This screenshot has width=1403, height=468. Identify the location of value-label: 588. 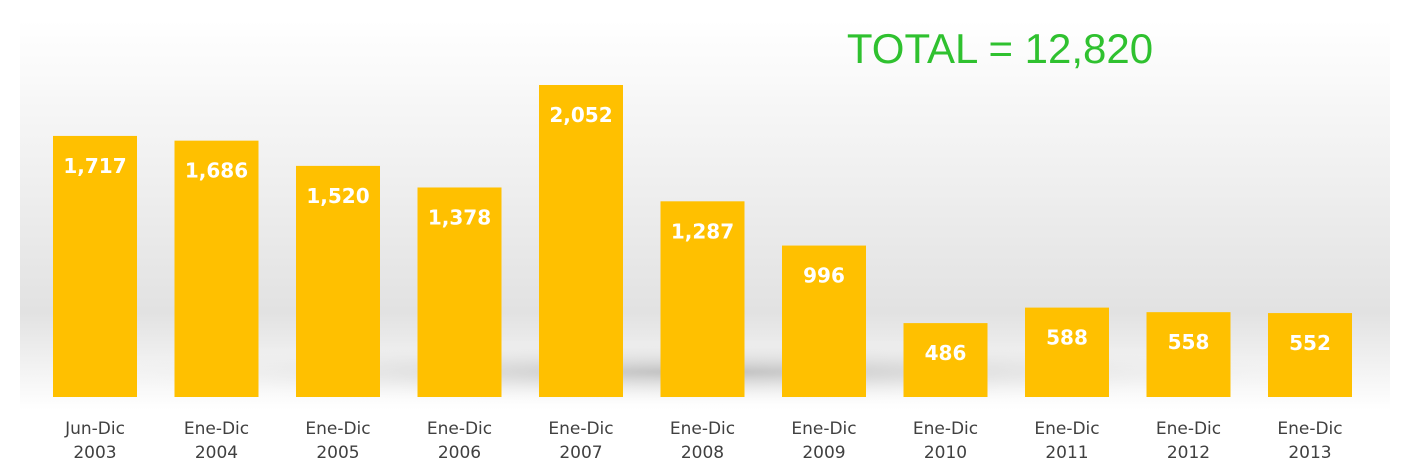
(1067, 338).